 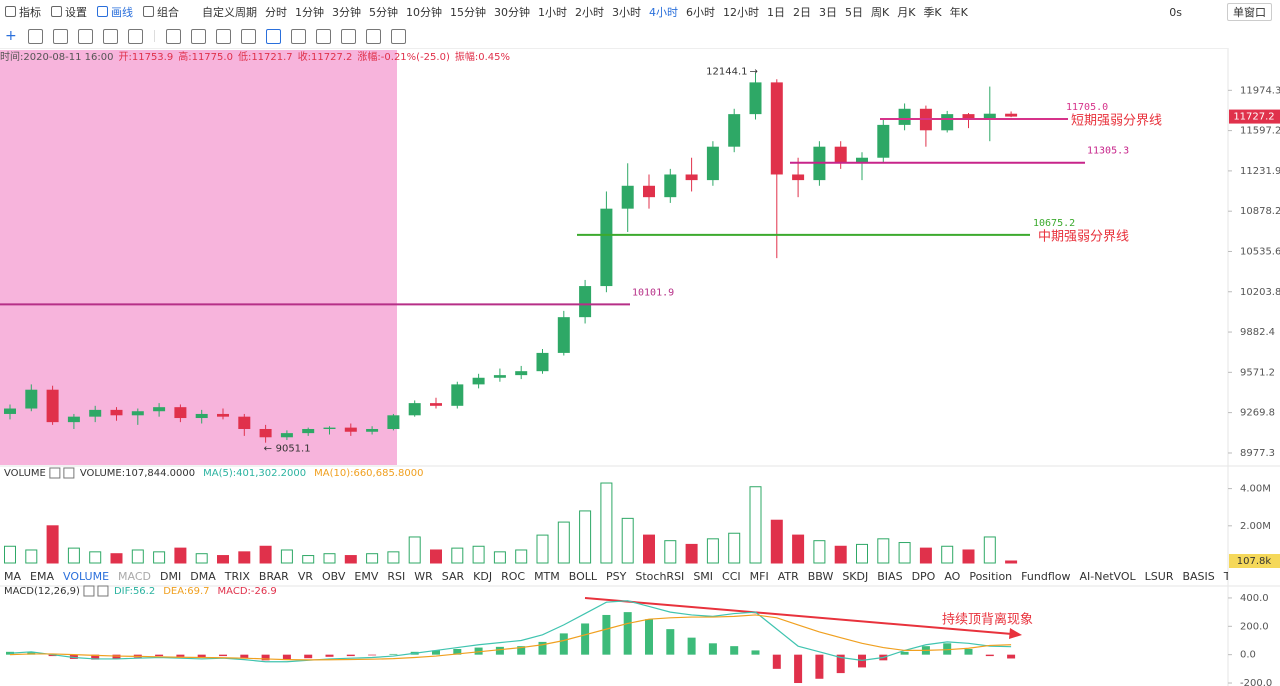 I want to click on line-tool, so click(x=35, y=36).